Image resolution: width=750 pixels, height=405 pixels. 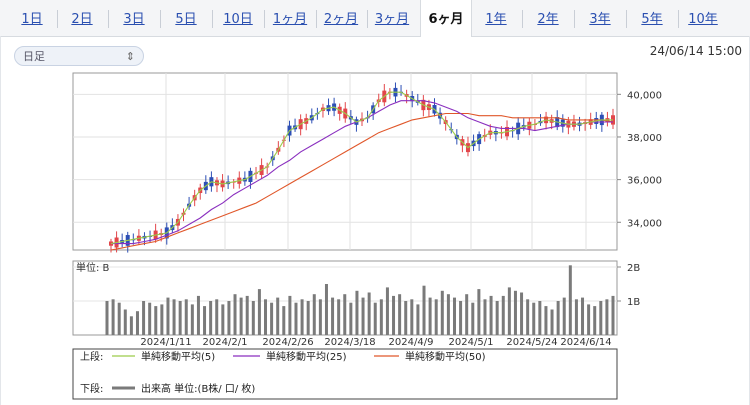 What do you see at coordinates (585, 342) in the screenshot?
I see `date-tick-label: 2024/6/14` at bounding box center [585, 342].